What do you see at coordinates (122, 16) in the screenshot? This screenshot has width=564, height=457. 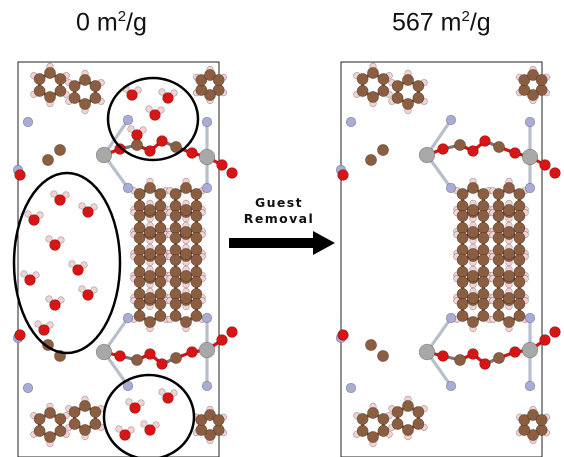 I see `left-exponent: 2` at bounding box center [122, 16].